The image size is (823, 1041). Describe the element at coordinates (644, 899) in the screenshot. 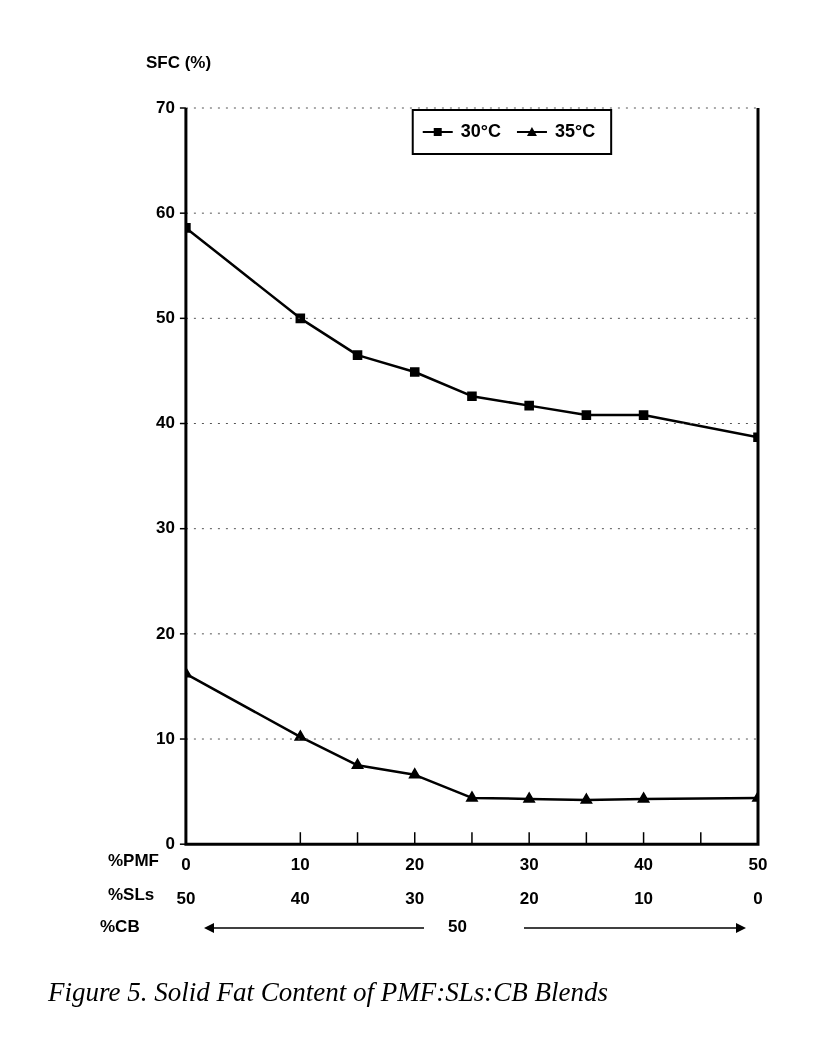

I see `x2-tick-label: 10` at that location.